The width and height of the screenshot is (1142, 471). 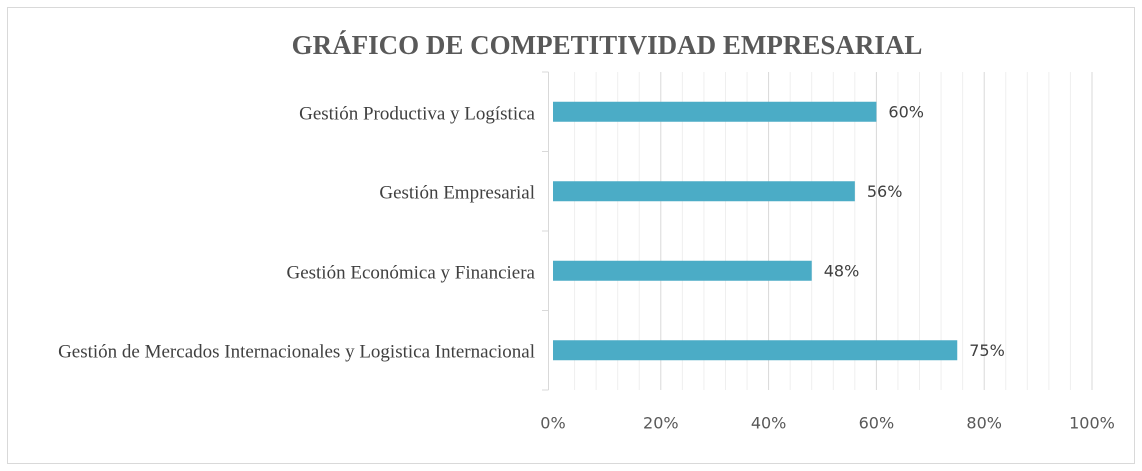 I want to click on data-label: 75%, so click(x=987, y=350).